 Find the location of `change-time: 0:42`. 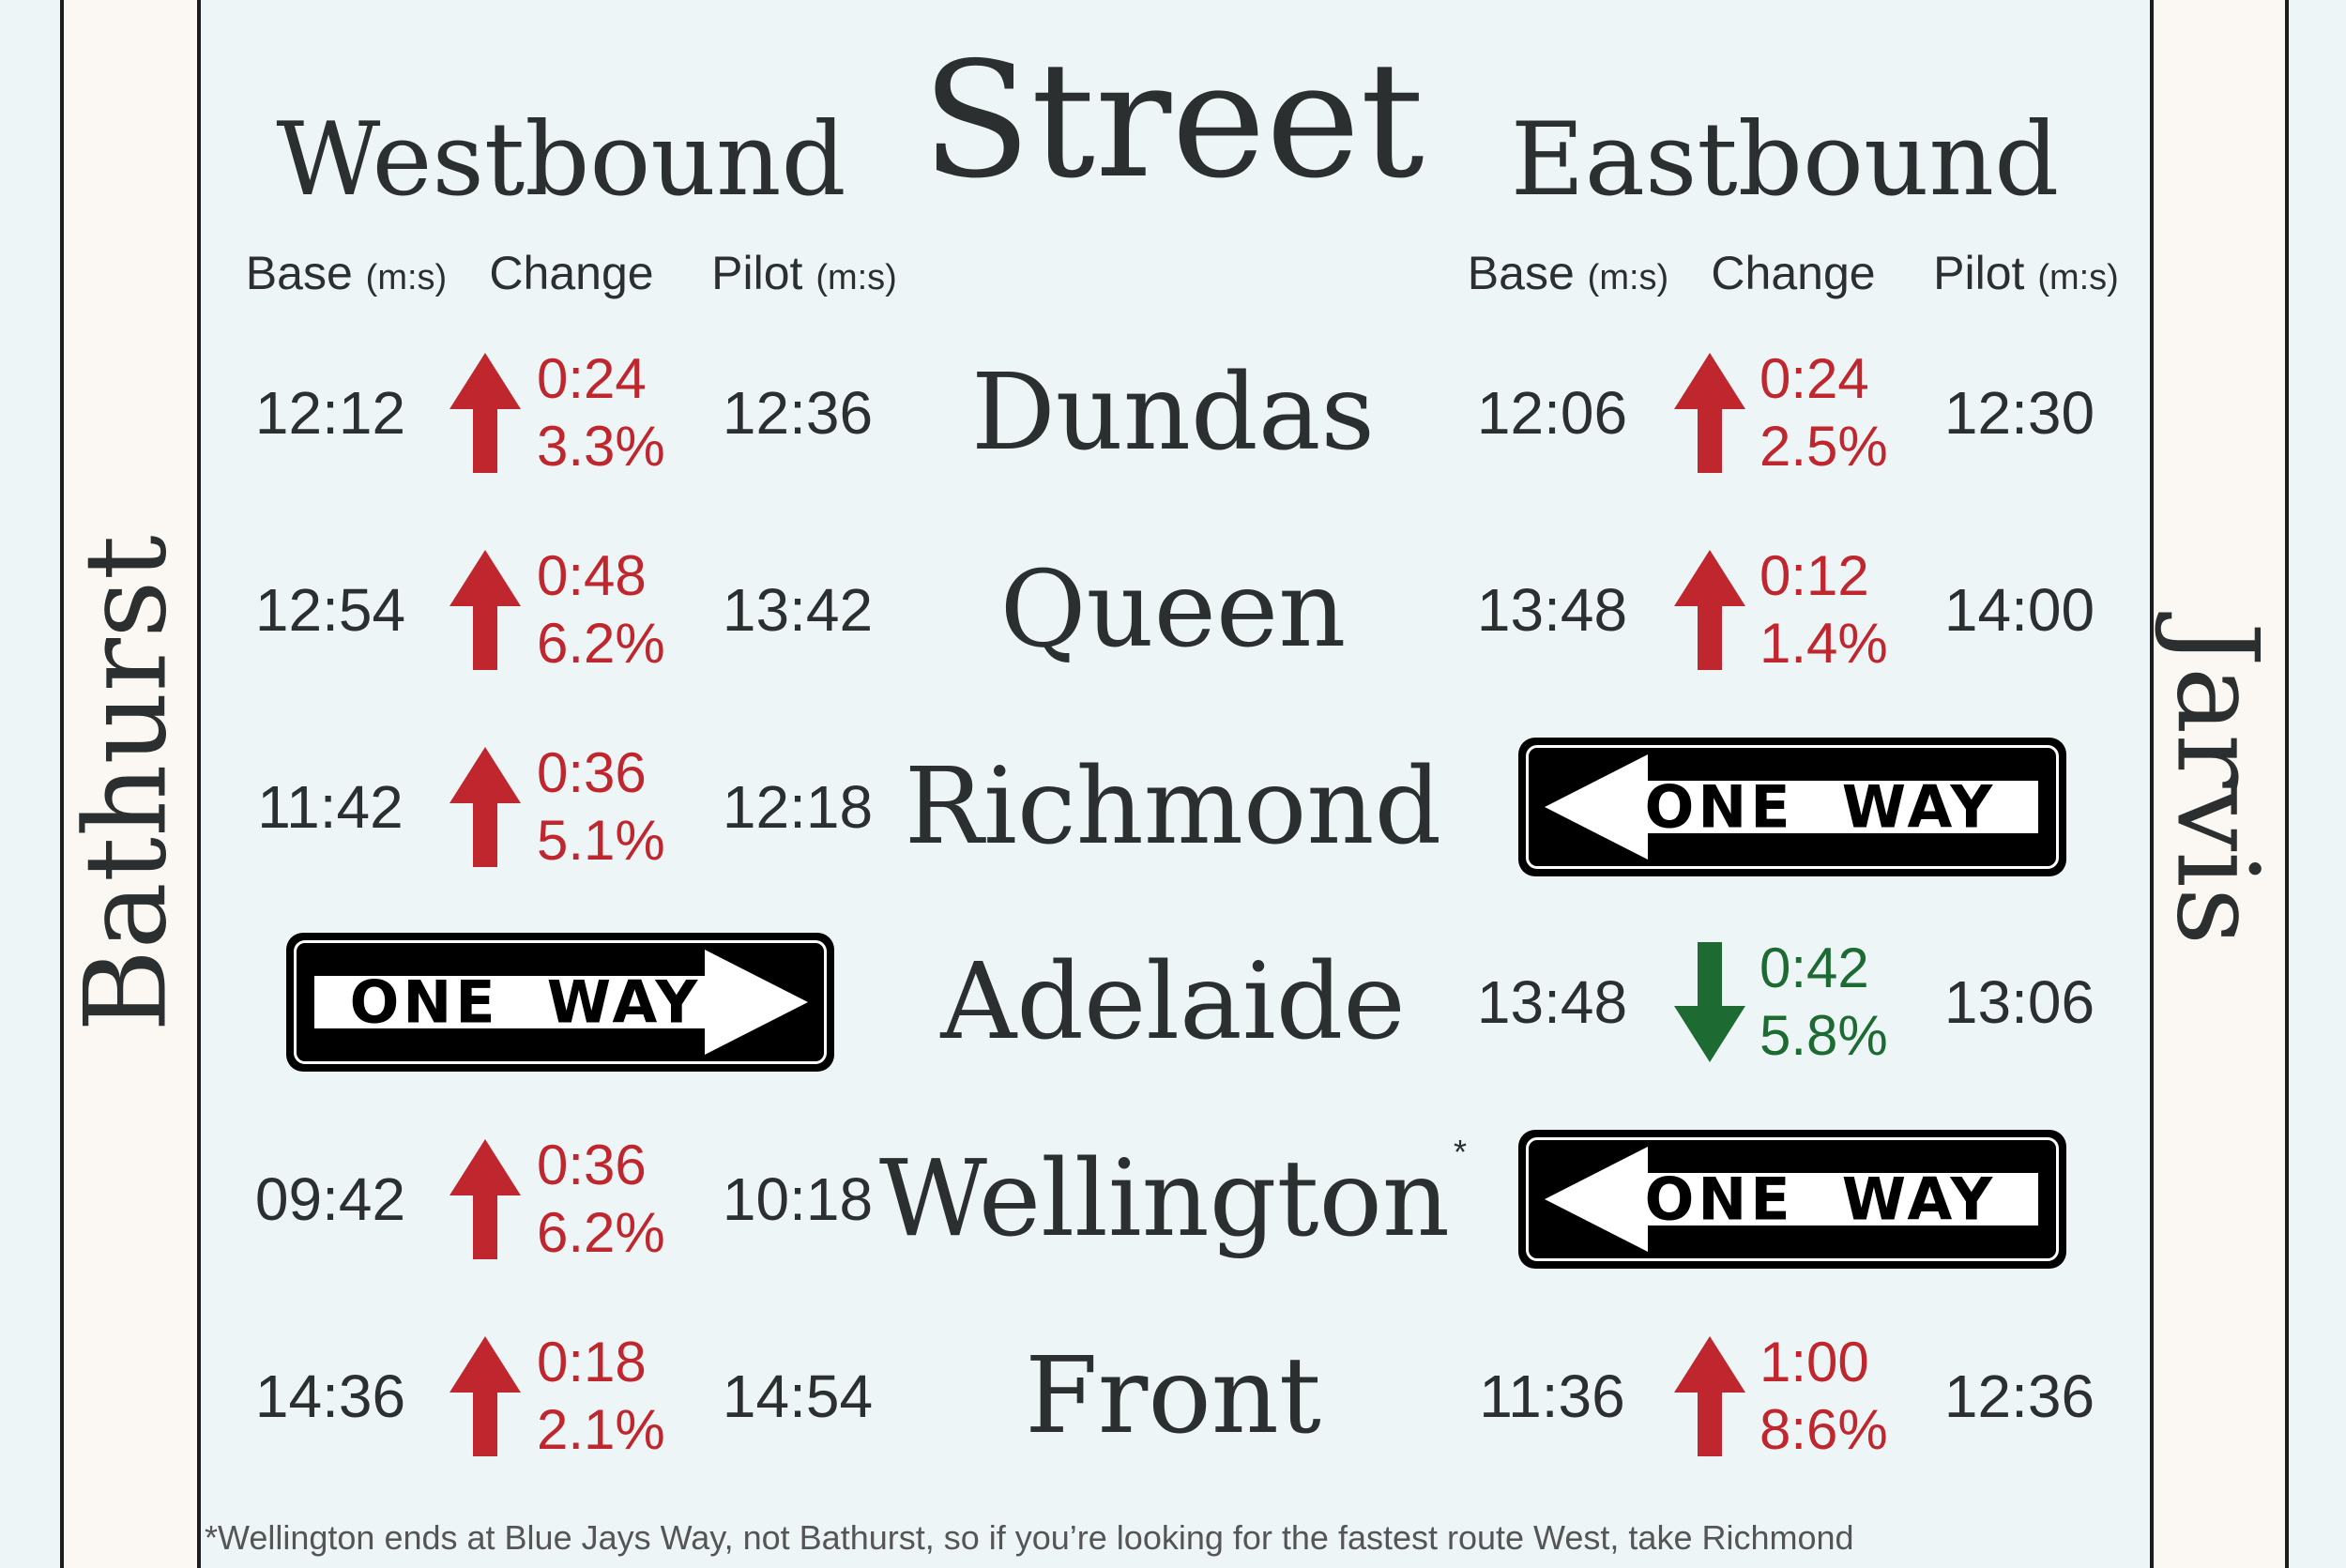

change-time: 0:42 is located at coordinates (1815, 967).